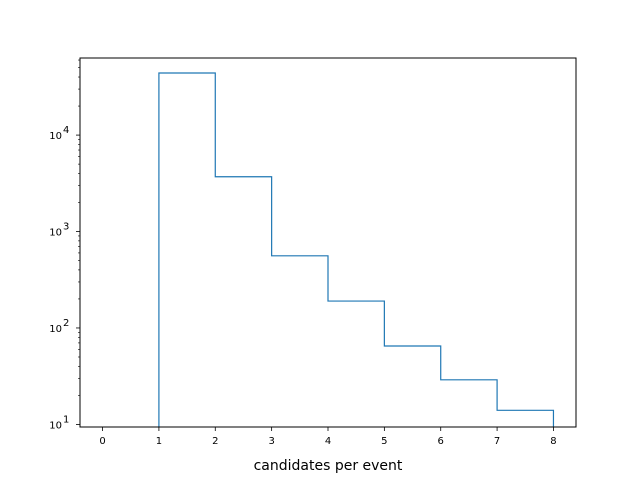 The height and width of the screenshot is (480, 640). What do you see at coordinates (328, 466) in the screenshot?
I see `x-axis-label: candidates per event` at bounding box center [328, 466].